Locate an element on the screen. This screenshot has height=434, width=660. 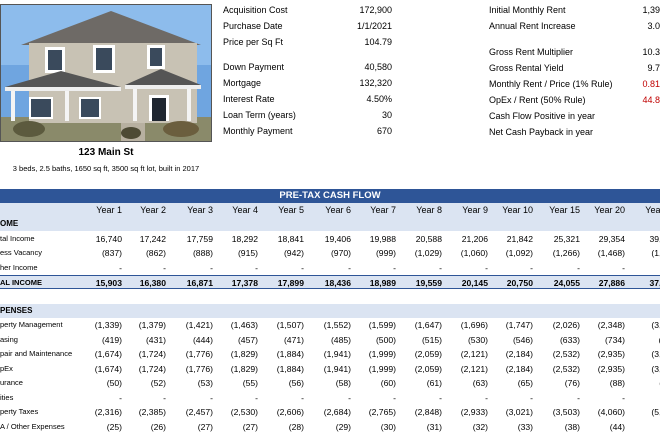
income-row-cell: (970) is located at coordinates (340, 253).